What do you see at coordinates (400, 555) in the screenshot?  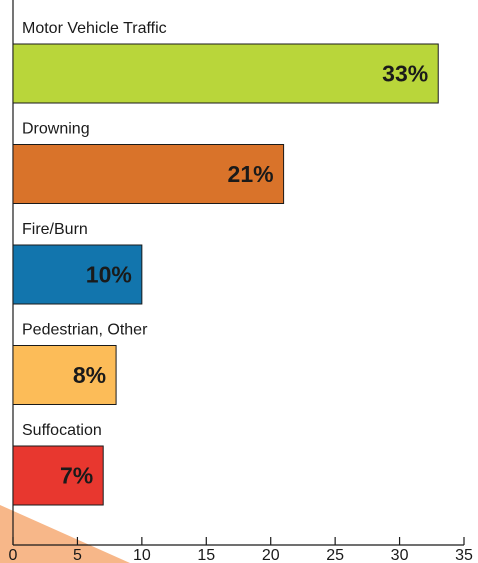 I see `x-tick-label: 30` at bounding box center [400, 555].